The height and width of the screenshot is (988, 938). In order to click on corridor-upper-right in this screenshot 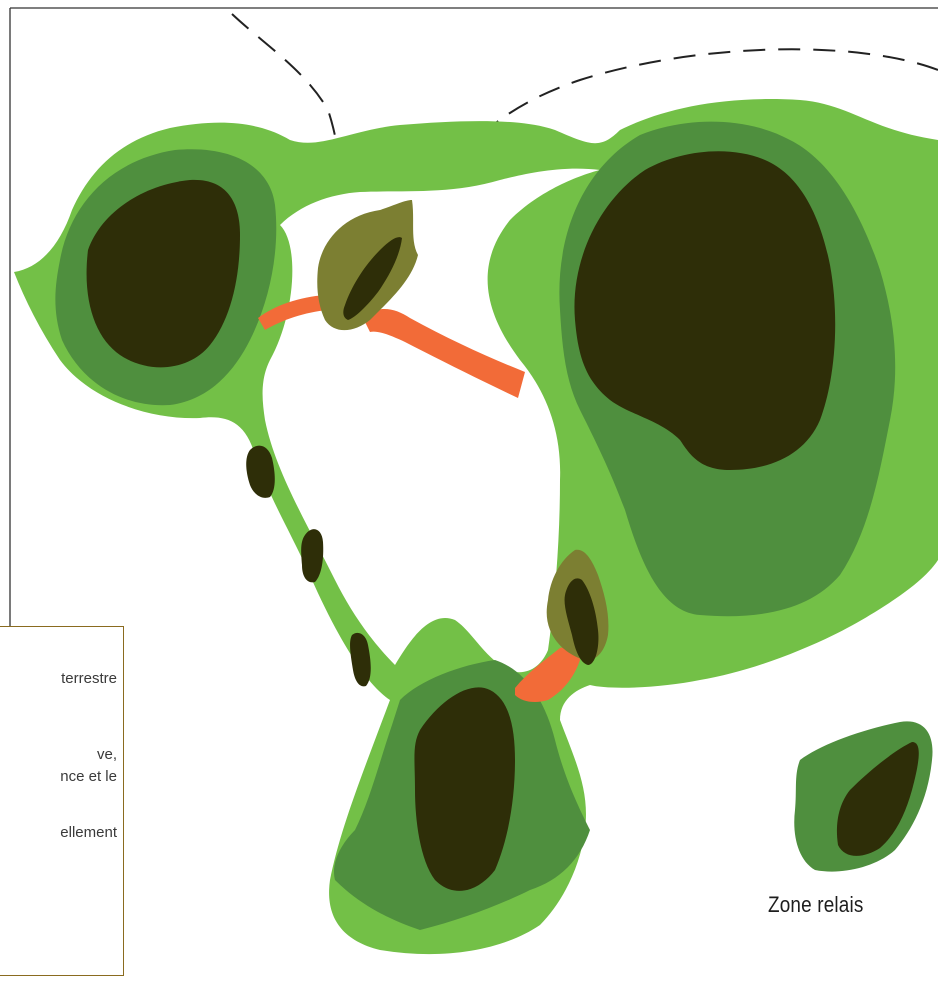, I will do `click(443, 353)`.